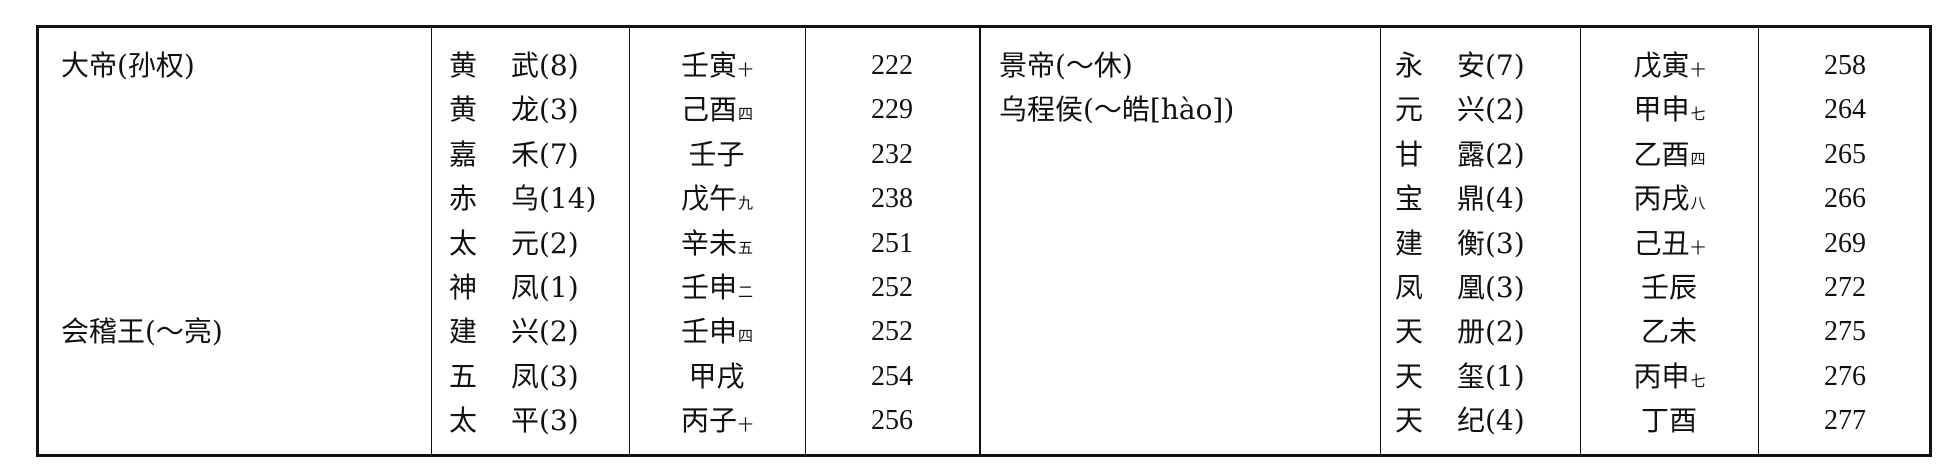 The image size is (1947, 476). What do you see at coordinates (463, 65) in the screenshot?
I see `era-first-char: 黄` at bounding box center [463, 65].